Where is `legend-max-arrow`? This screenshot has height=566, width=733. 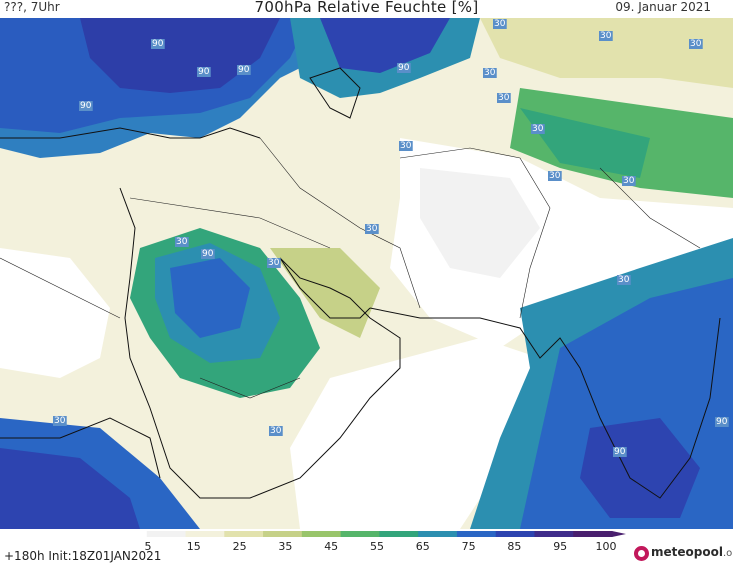 legend-max-arrow is located at coordinates (619, 534).